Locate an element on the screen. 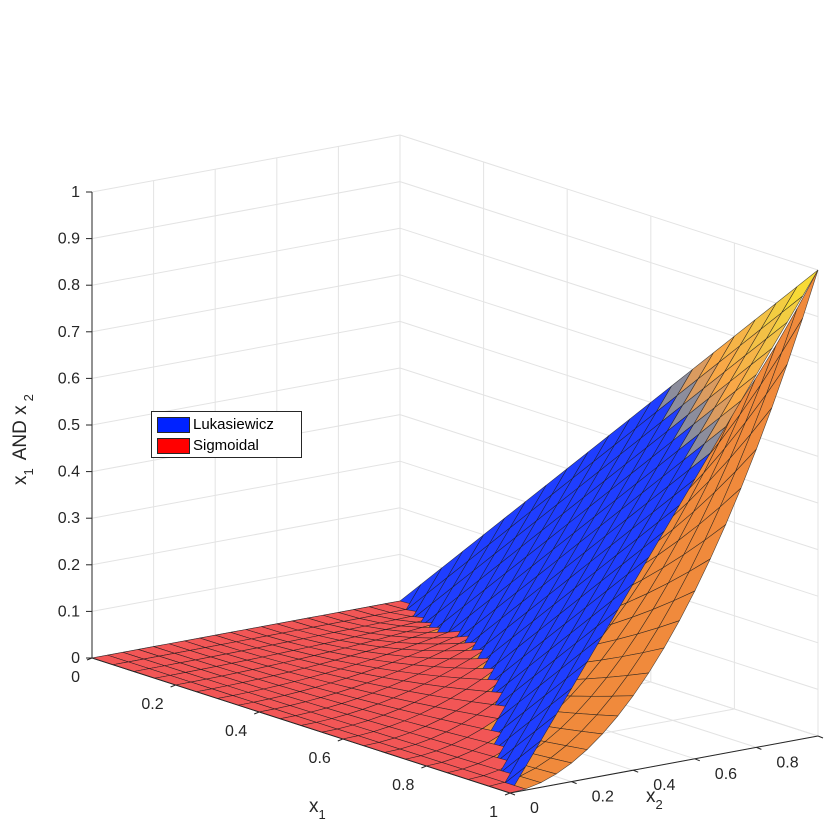 The image size is (830, 830). x-axis-line is located at coordinates (301, 725).